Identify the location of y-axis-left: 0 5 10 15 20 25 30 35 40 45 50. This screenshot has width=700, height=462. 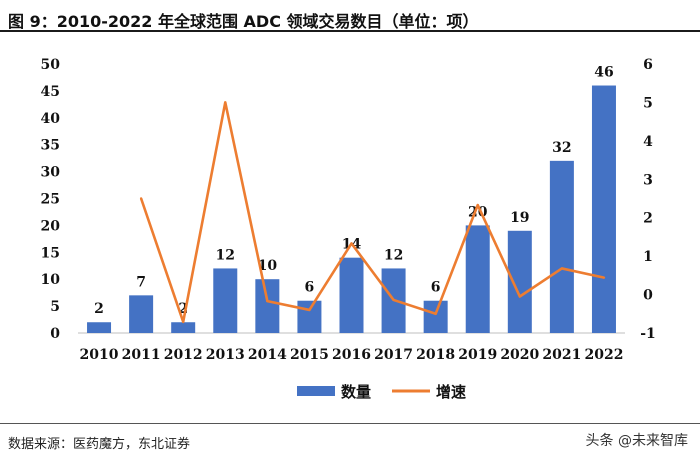
(51, 199).